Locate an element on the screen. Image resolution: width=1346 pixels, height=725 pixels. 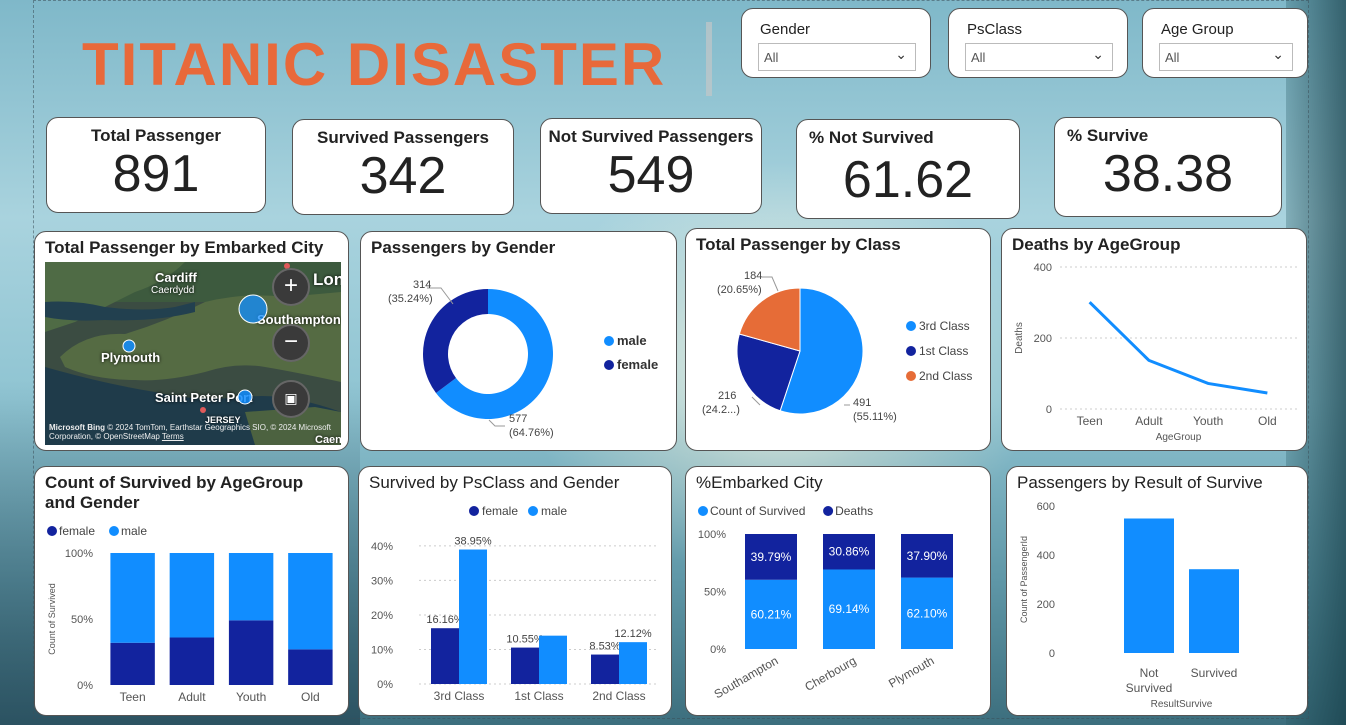
kpi-label: % Survive is located at coordinates (1108, 135).